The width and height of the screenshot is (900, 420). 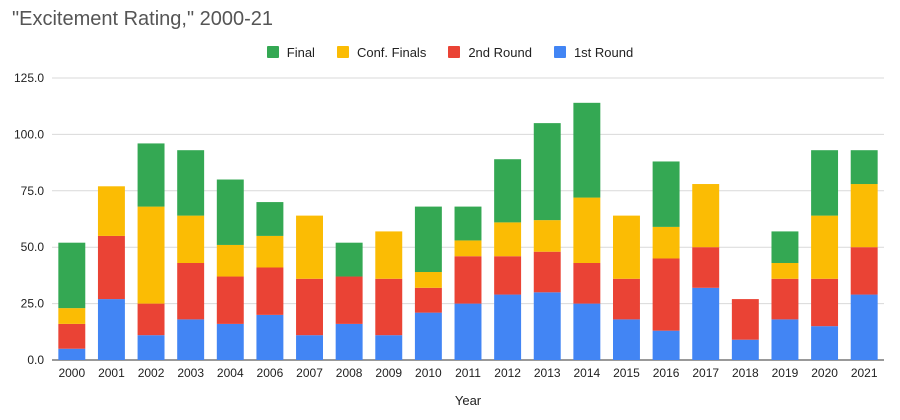 What do you see at coordinates (190, 373) in the screenshot?
I see `x-tick-label: 2003` at bounding box center [190, 373].